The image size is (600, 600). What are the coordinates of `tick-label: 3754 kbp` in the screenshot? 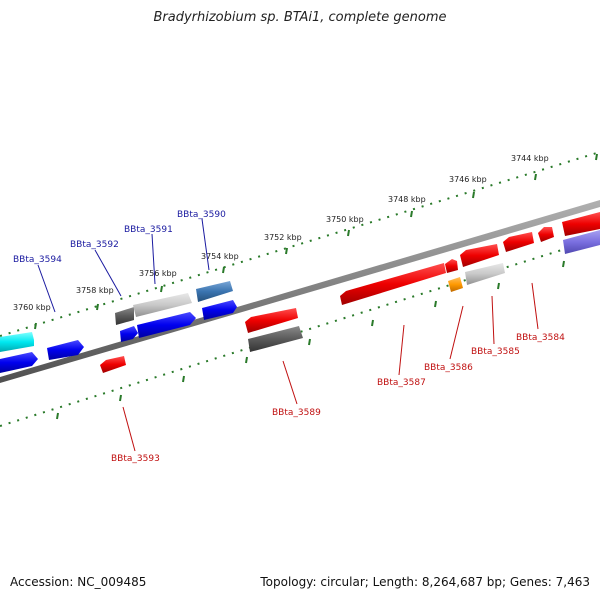 It's located at (220, 256).